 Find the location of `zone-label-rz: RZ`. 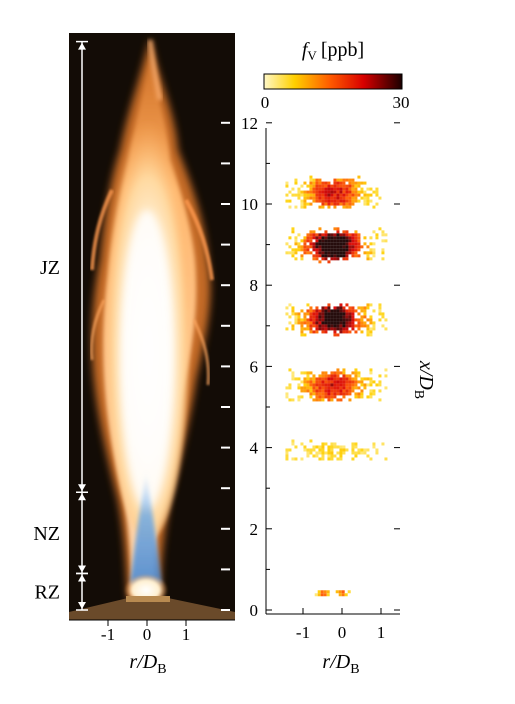

zone-label-rz: RZ is located at coordinates (47, 593).